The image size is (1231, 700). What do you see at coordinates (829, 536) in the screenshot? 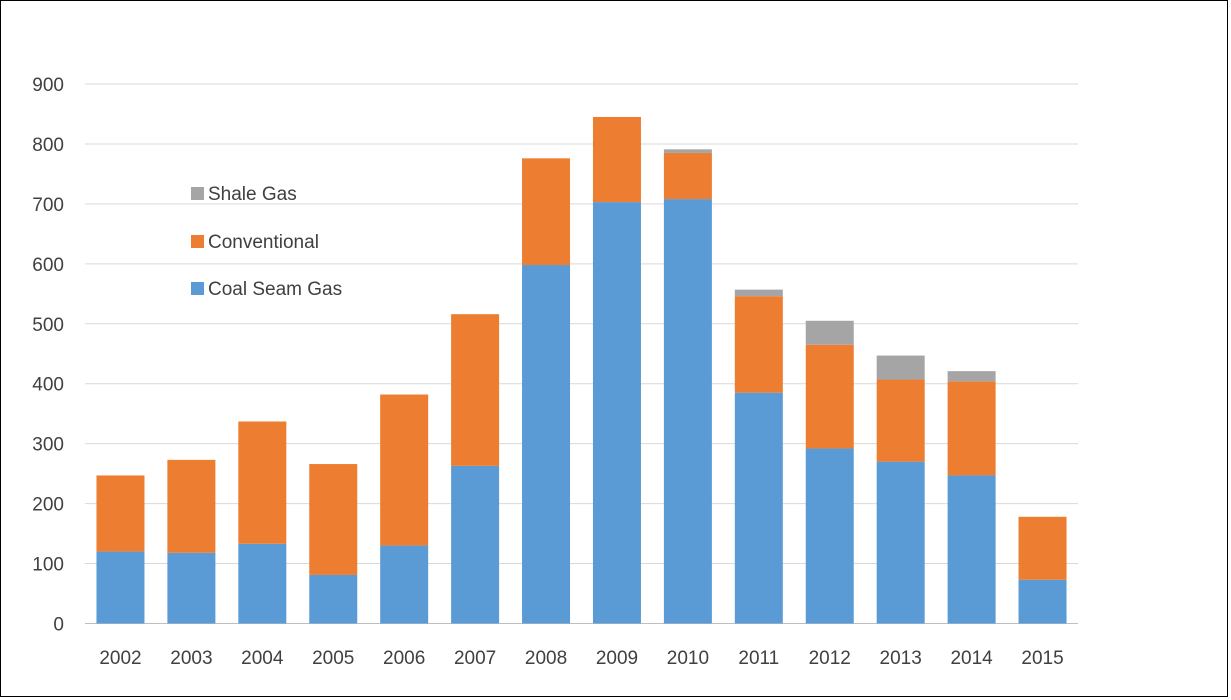
I see `bar-coal-seam-gas-2012` at bounding box center [829, 536].